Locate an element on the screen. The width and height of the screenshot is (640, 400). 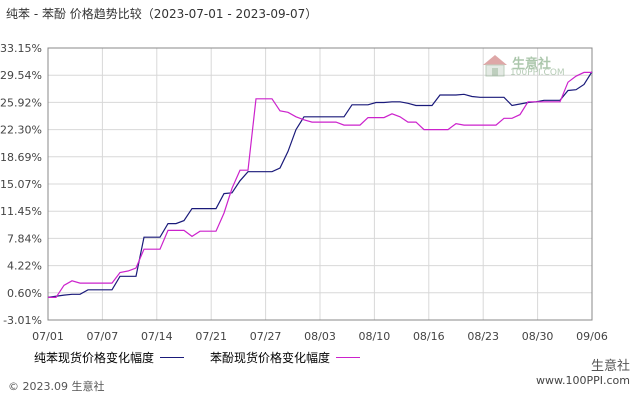
watermark-logo: 生意社 100PPI.COM is located at coordinates (522, 67).